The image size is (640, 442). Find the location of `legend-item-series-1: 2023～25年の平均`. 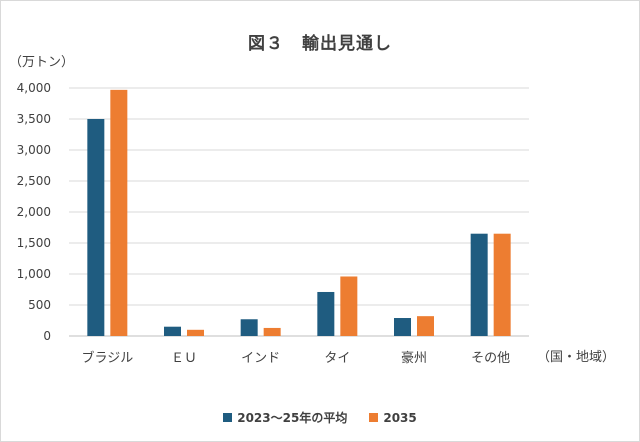

legend-item-series-1: 2023～25年の平均 is located at coordinates (285, 417).